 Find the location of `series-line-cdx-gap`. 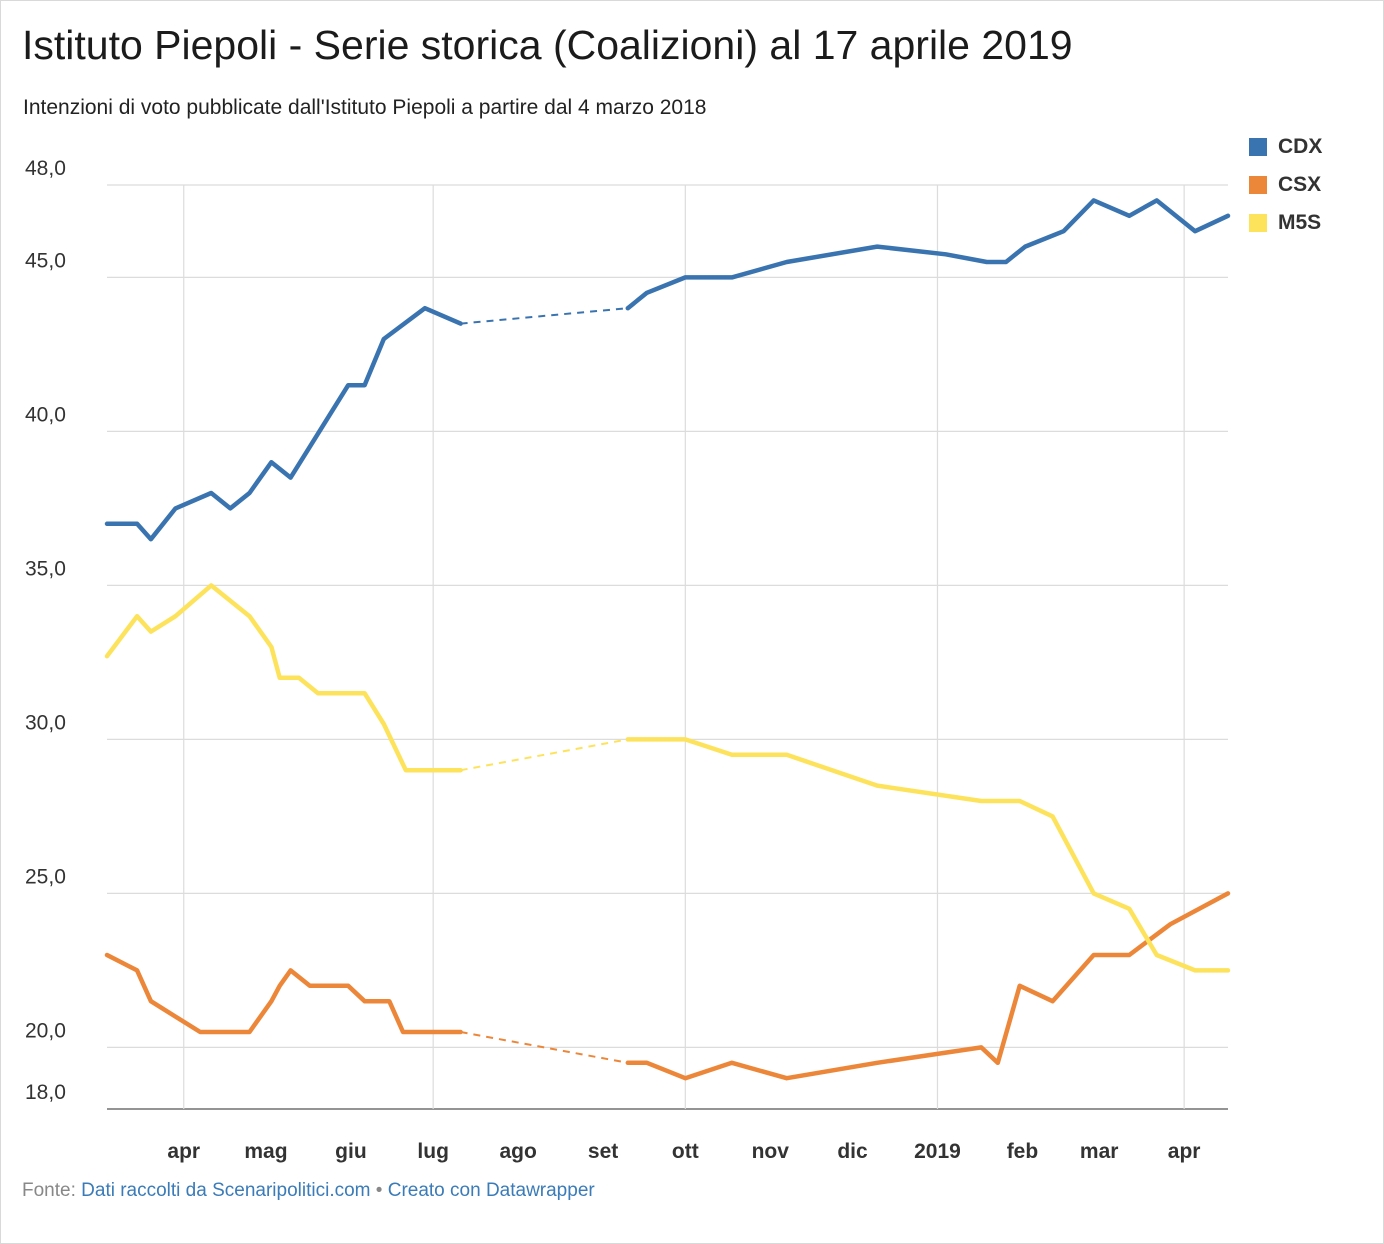

series-line-cdx-gap is located at coordinates (544, 316).